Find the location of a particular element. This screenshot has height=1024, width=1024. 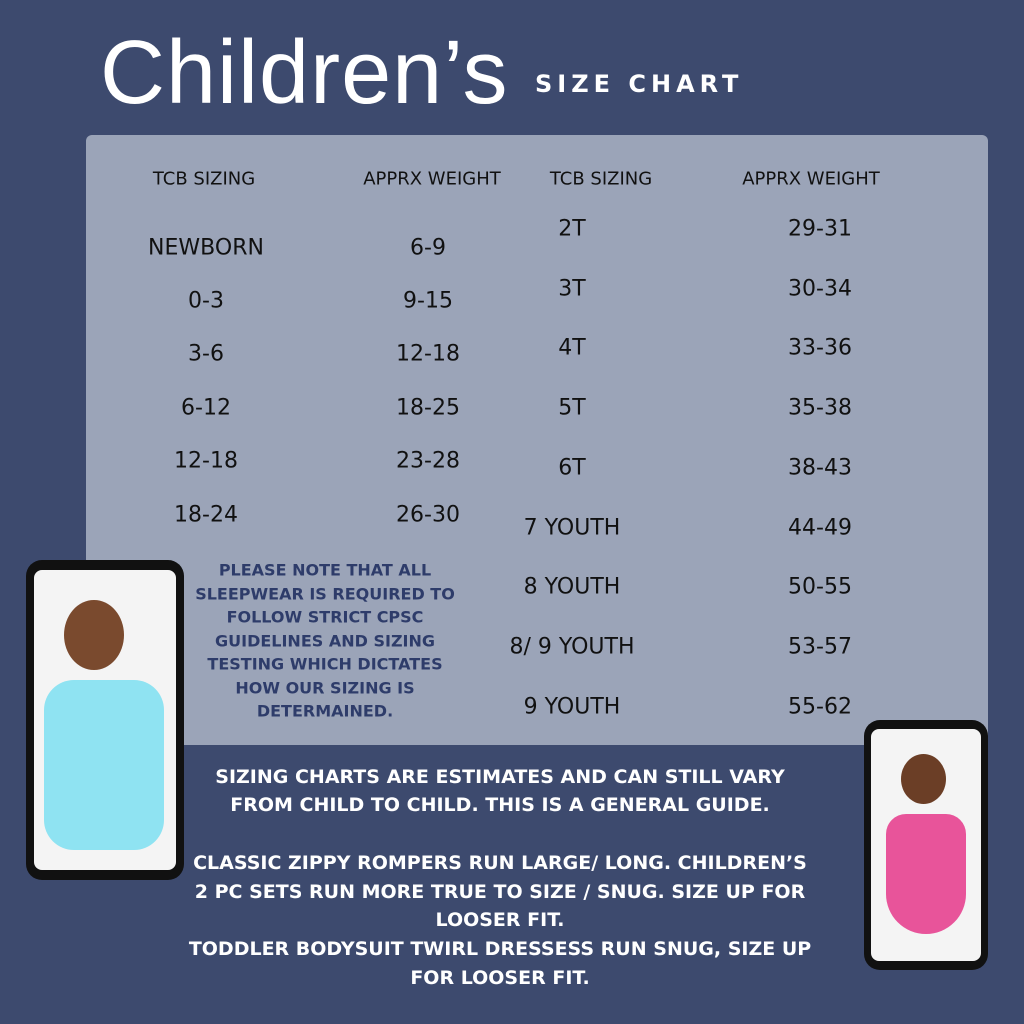

table-cell: 53-57 is located at coordinates (820, 647).